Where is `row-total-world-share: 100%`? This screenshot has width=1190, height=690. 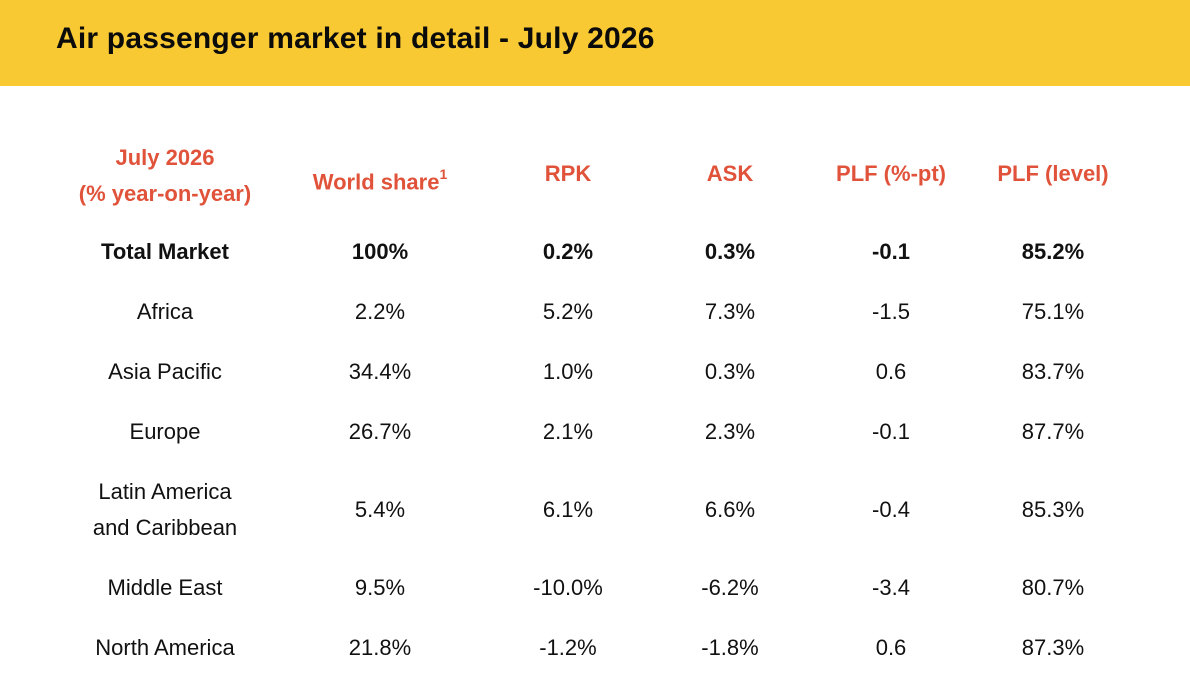
row-total-world-share: 100% is located at coordinates (380, 251).